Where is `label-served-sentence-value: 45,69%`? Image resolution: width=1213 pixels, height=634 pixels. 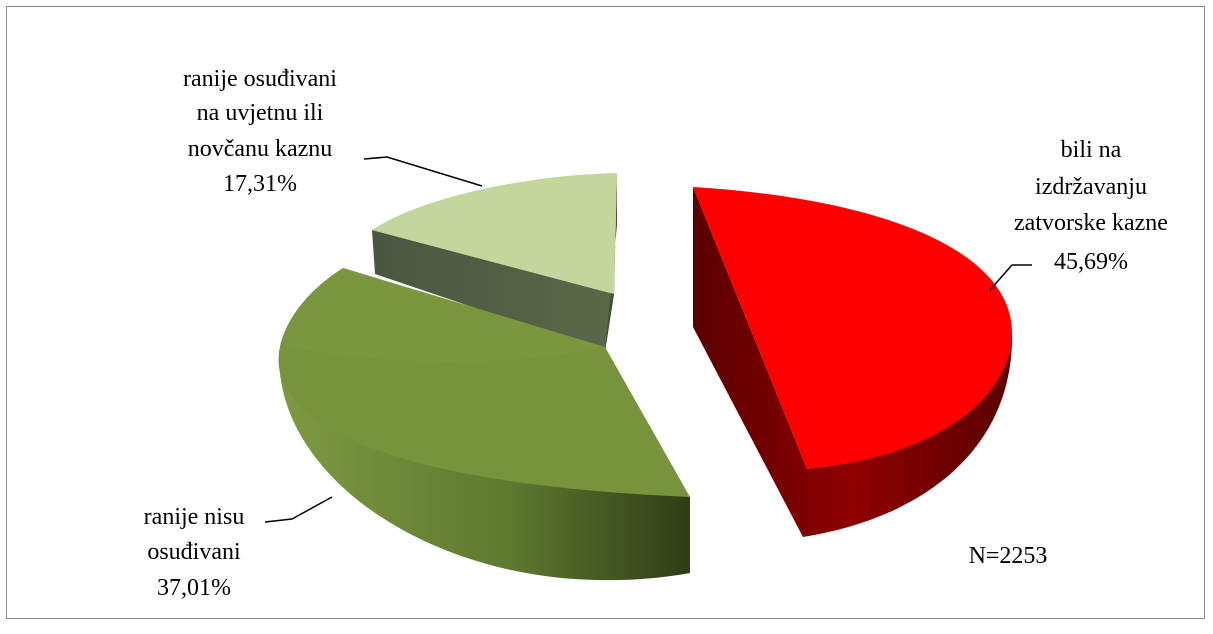
label-served-sentence-value: 45,69% is located at coordinates (1091, 262).